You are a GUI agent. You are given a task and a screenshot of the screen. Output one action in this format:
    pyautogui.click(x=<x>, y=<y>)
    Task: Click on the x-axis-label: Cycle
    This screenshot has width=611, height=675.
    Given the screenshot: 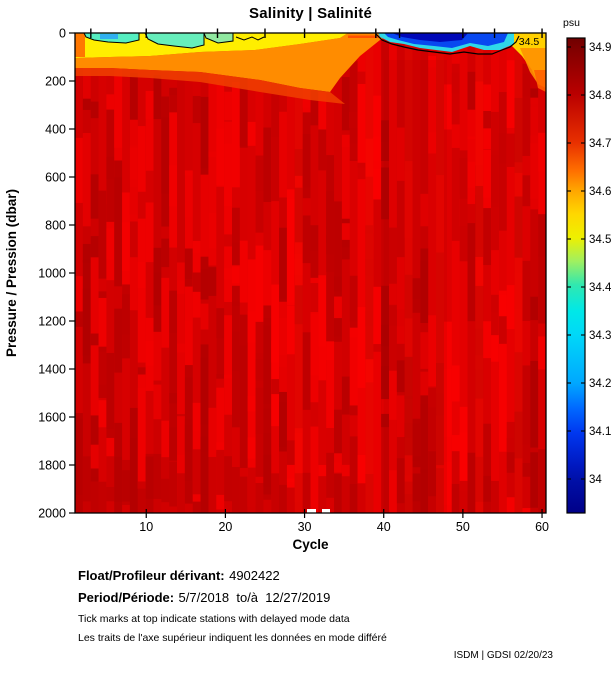 What is the action you would take?
    pyautogui.click(x=310, y=544)
    